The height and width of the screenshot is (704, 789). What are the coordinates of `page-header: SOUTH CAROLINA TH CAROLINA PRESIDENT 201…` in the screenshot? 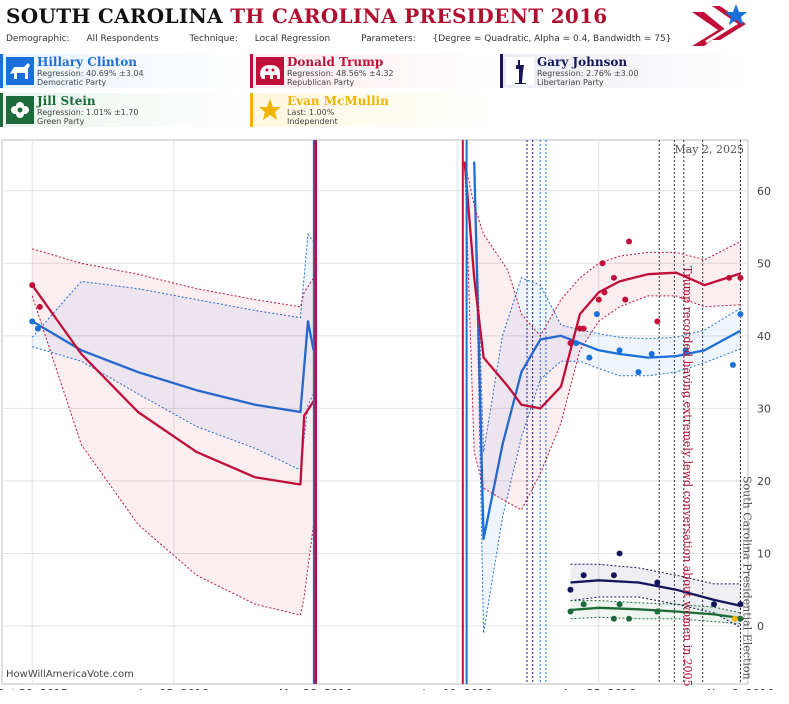 It's located at (307, 16).